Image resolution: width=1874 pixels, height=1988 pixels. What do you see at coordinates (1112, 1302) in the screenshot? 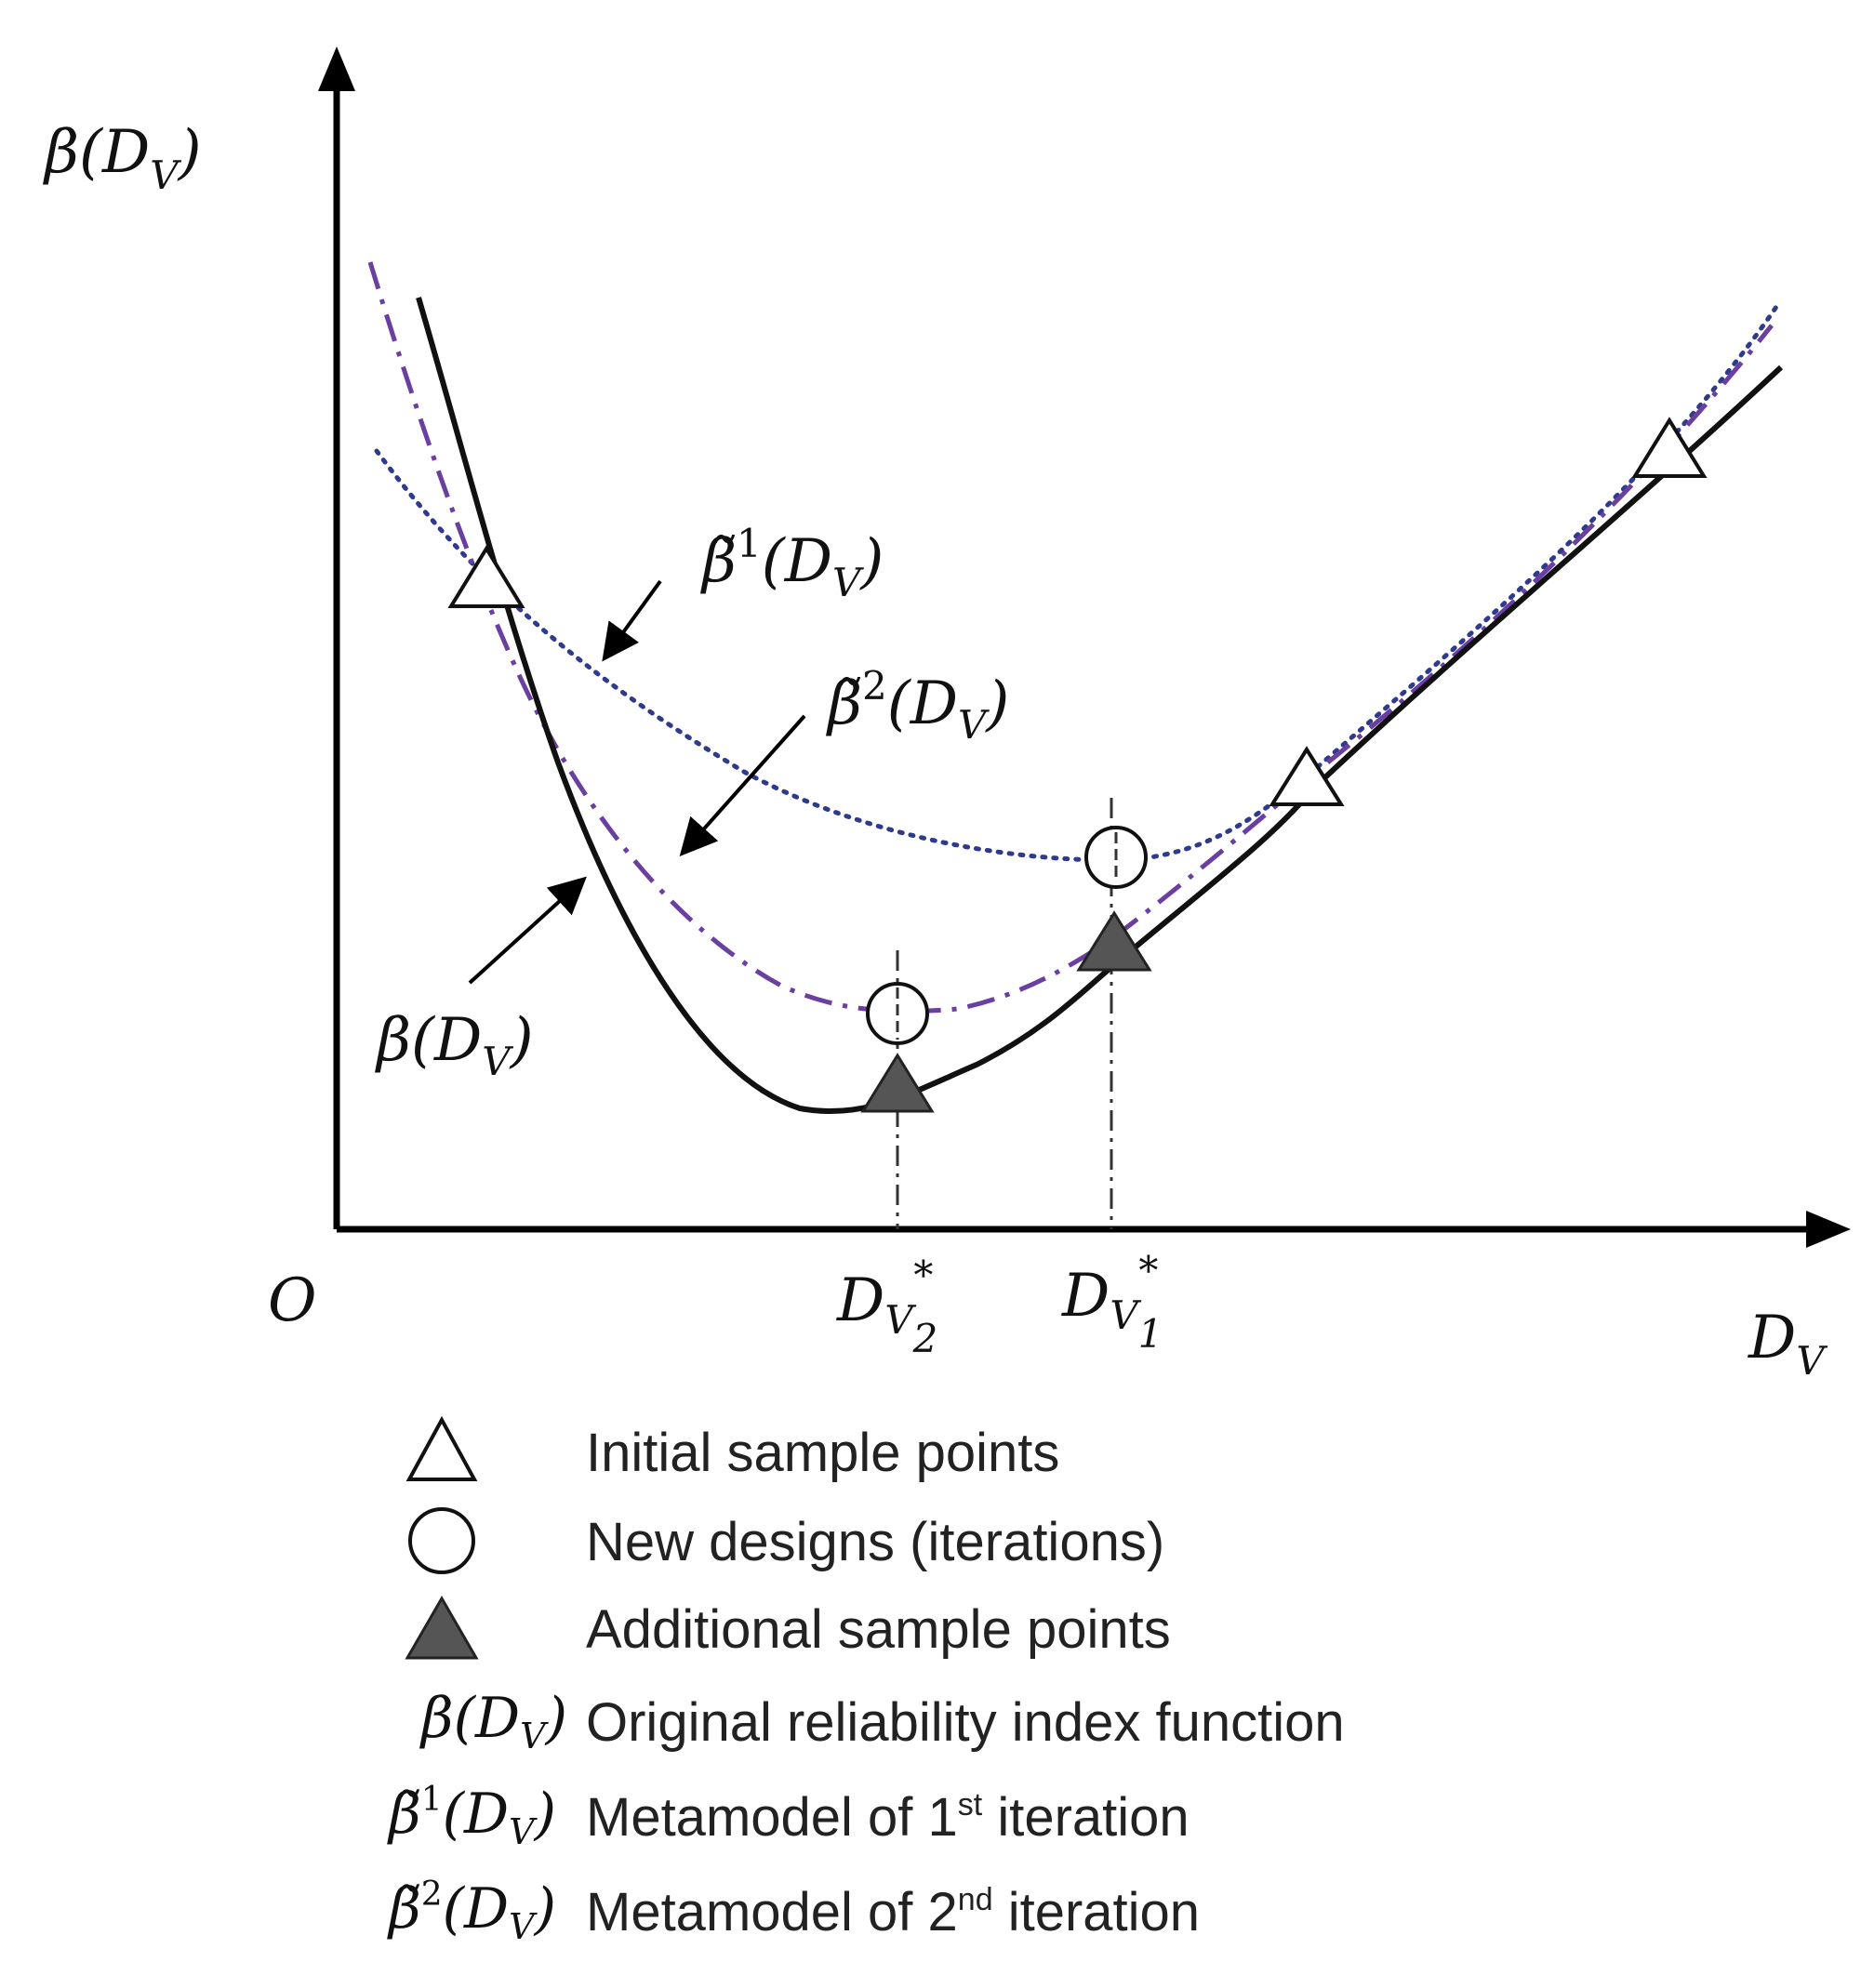
I see `tick-label-dv1: DV1*` at bounding box center [1112, 1302].